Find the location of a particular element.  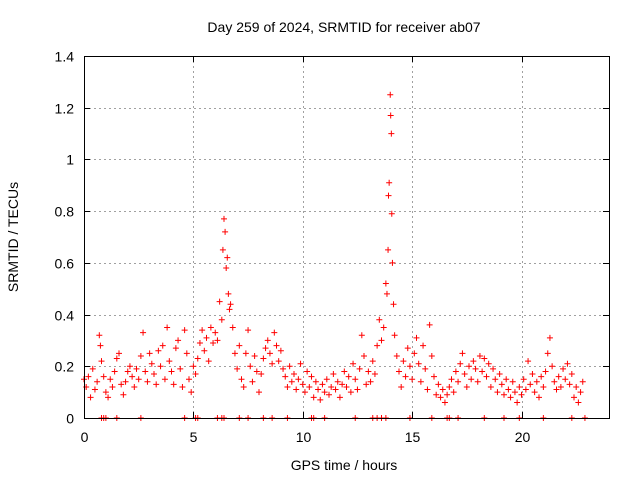

y-axis-title: SRMTID / TECUs is located at coordinates (13, 237).